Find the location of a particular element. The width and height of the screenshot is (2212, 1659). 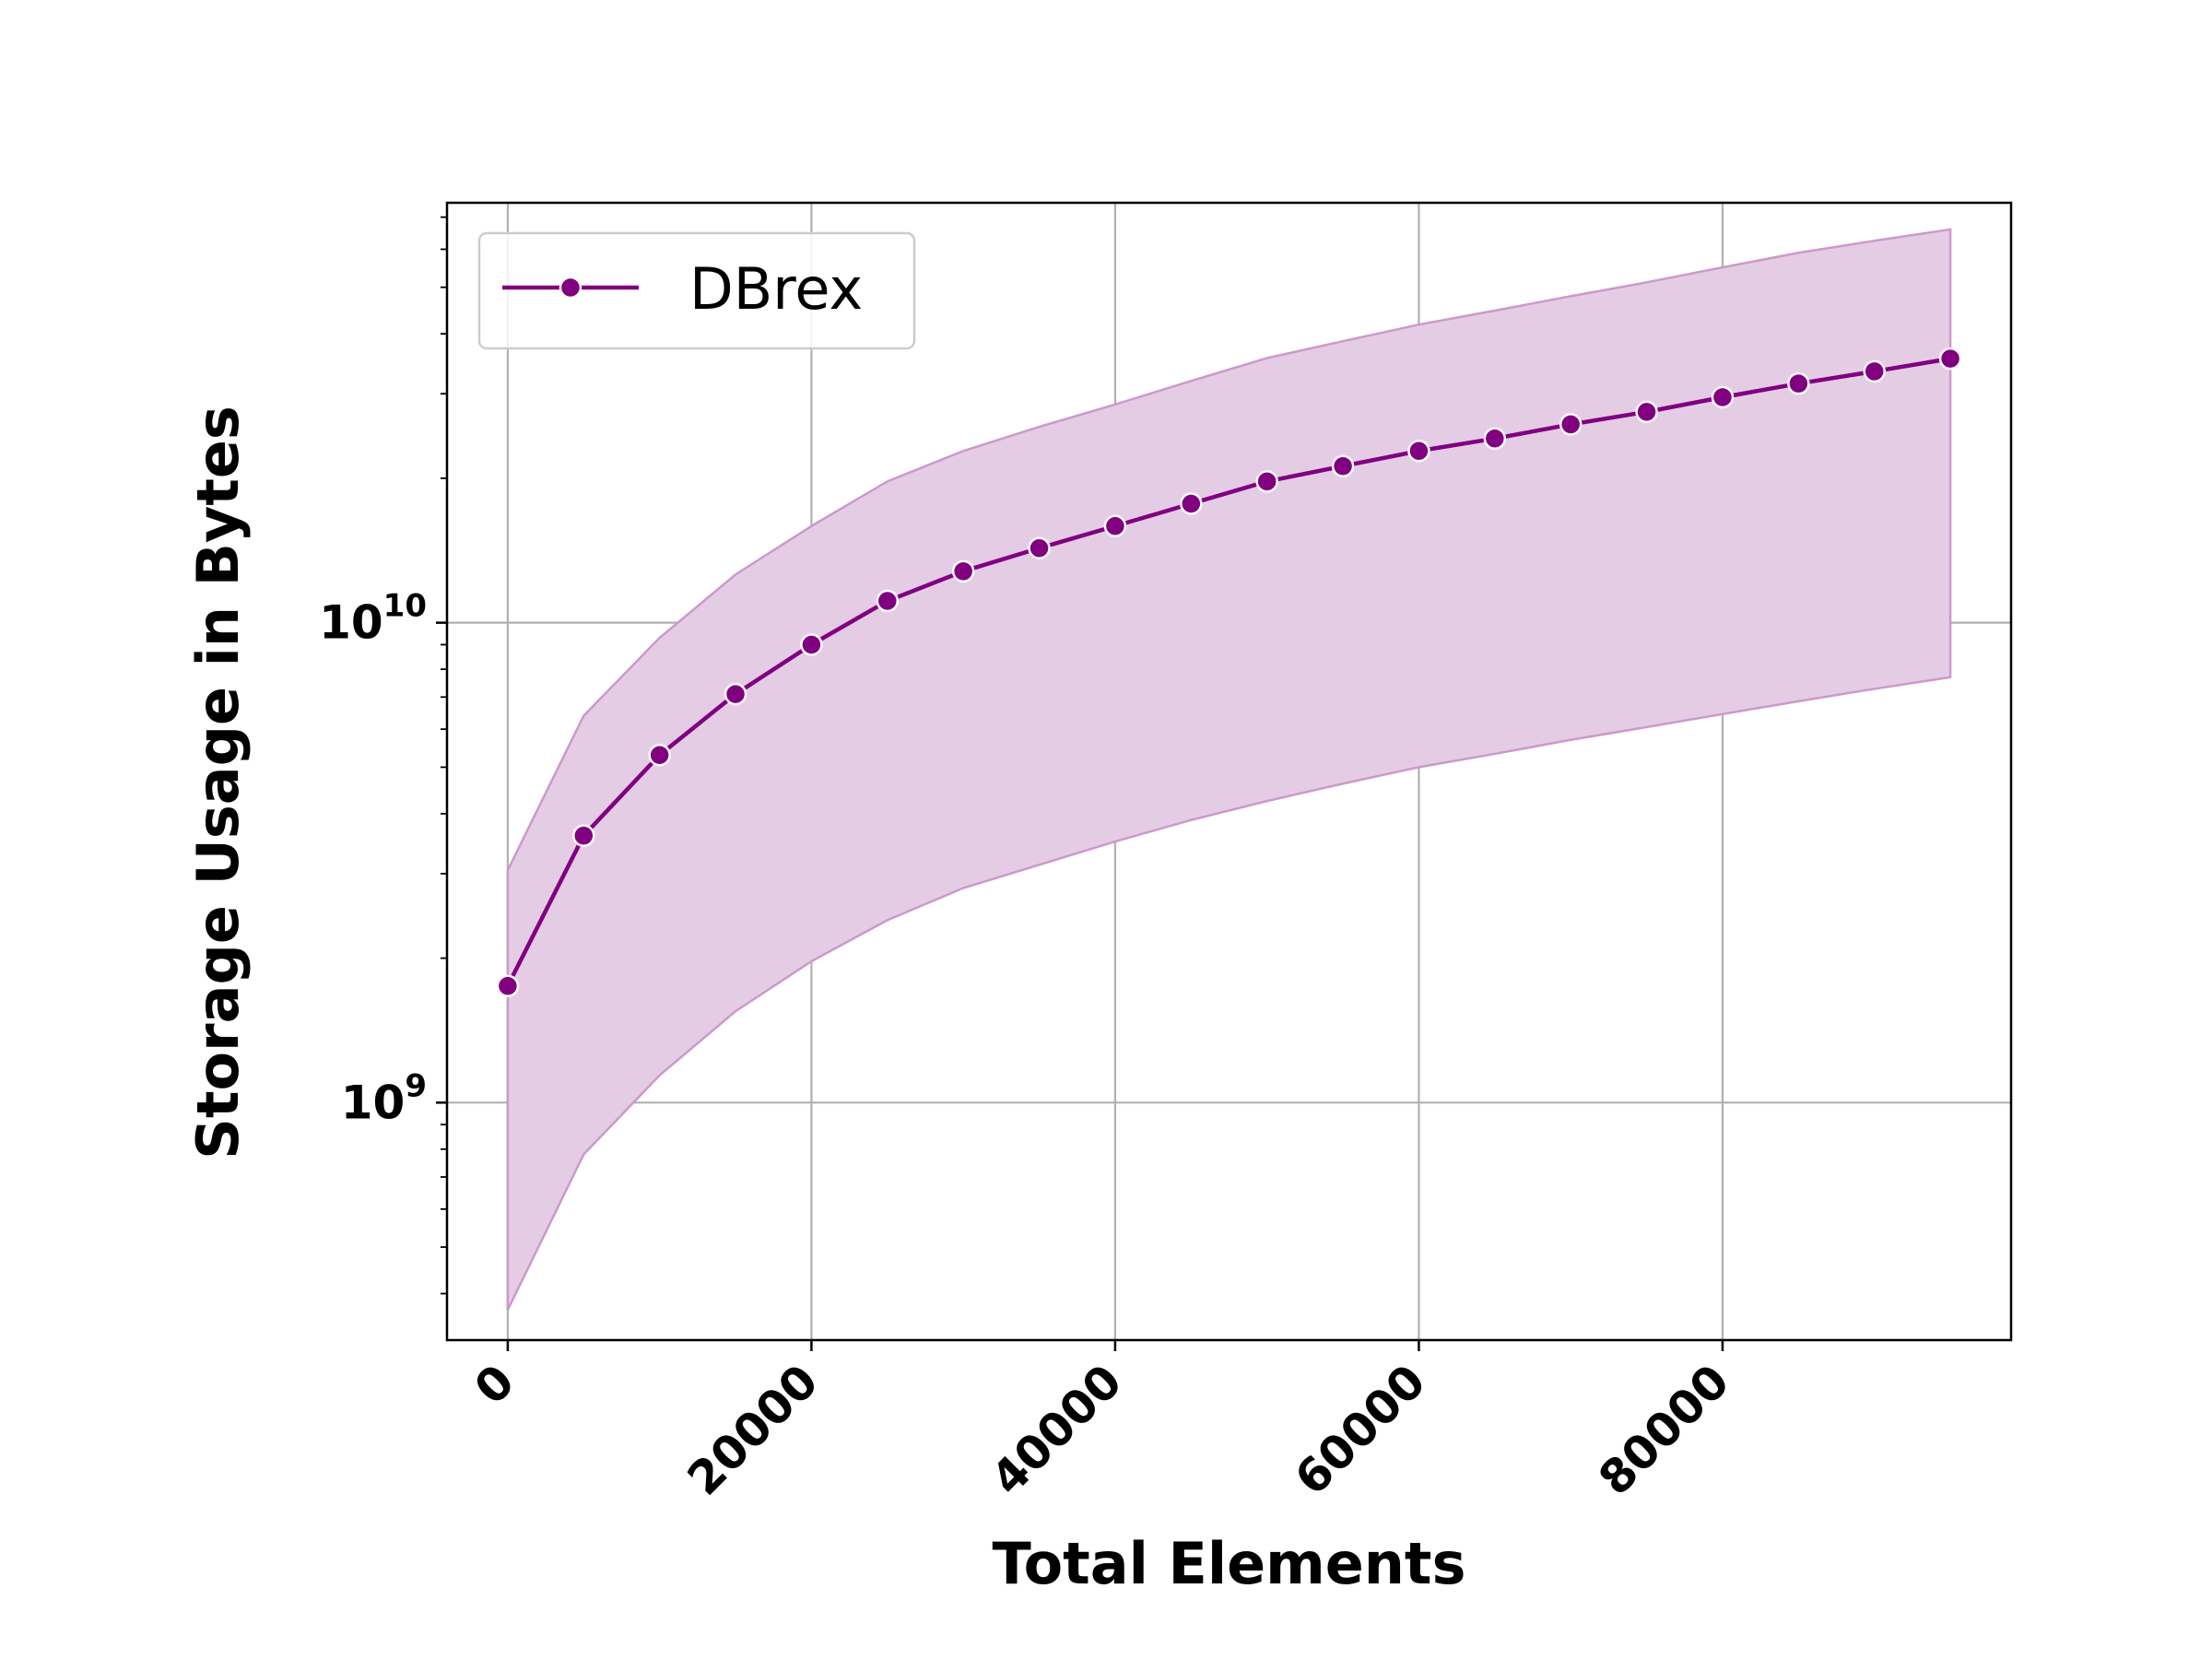

y-tick-label: 109 is located at coordinates (384, 1098).